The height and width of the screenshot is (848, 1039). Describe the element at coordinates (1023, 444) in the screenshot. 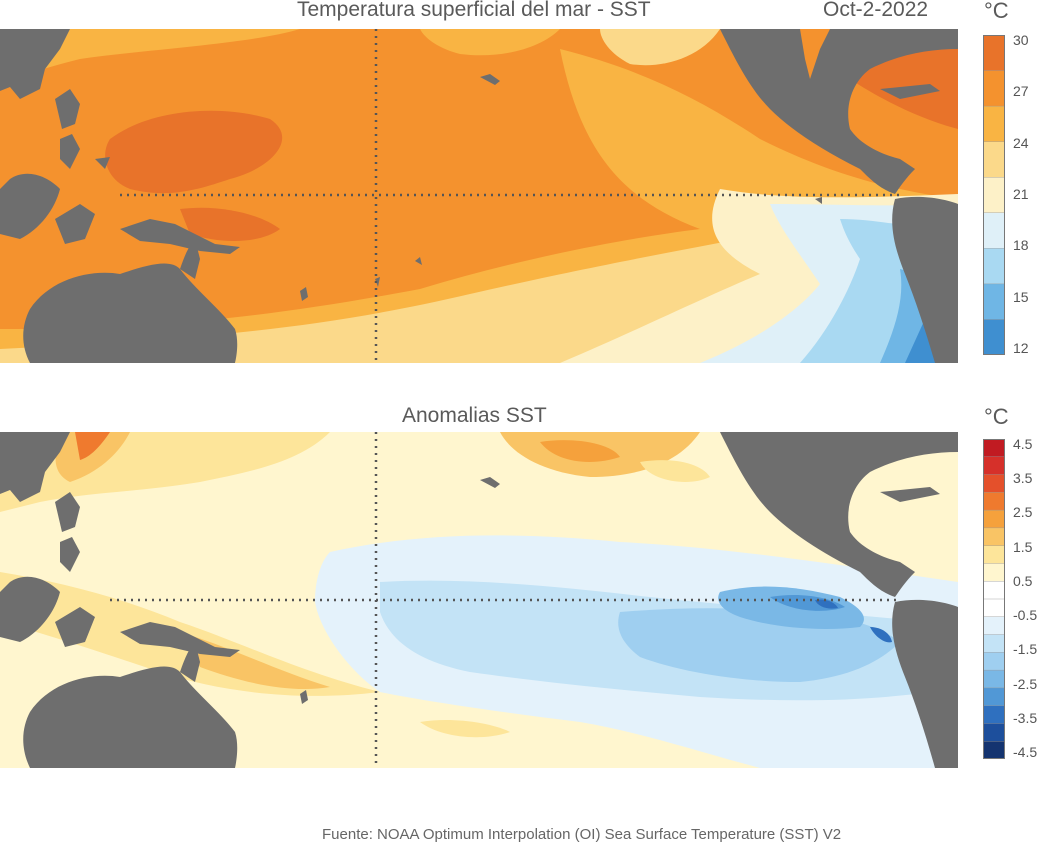

I see `anomaly-colorbar-tick-label: 4.5` at that location.